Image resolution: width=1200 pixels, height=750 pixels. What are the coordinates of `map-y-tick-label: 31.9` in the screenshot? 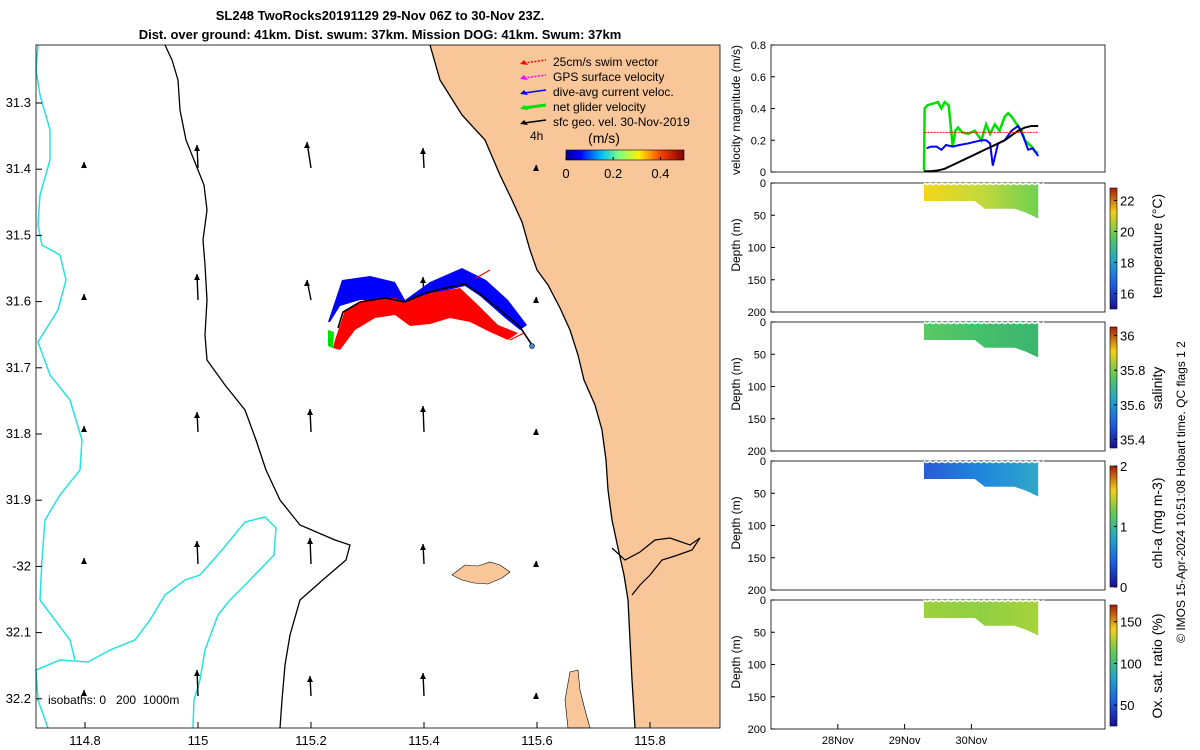 It's located at (18, 499).